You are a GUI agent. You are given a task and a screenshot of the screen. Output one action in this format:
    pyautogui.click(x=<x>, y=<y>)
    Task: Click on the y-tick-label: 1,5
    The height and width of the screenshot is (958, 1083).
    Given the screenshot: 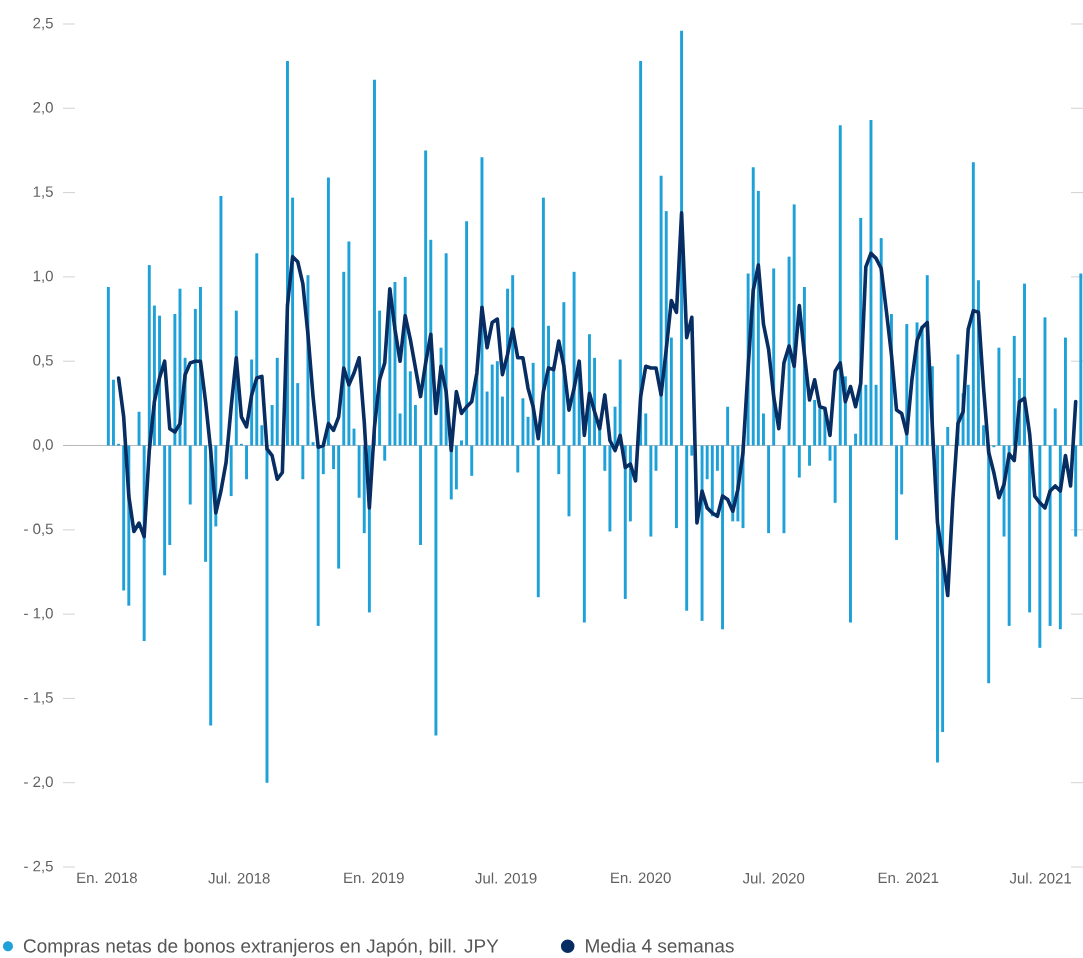 What is the action you would take?
    pyautogui.click(x=43, y=192)
    